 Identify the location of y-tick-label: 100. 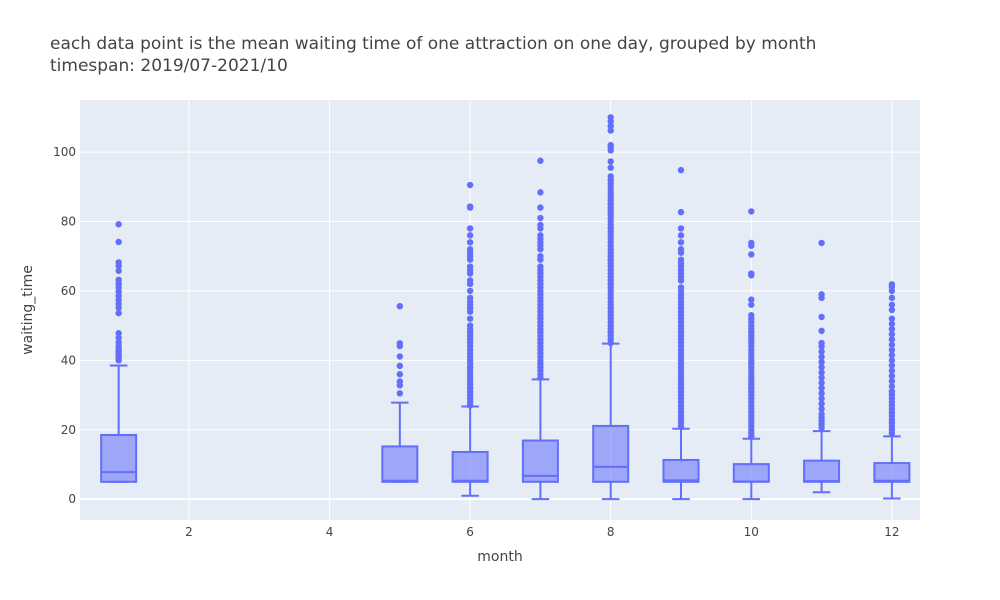
(64, 152).